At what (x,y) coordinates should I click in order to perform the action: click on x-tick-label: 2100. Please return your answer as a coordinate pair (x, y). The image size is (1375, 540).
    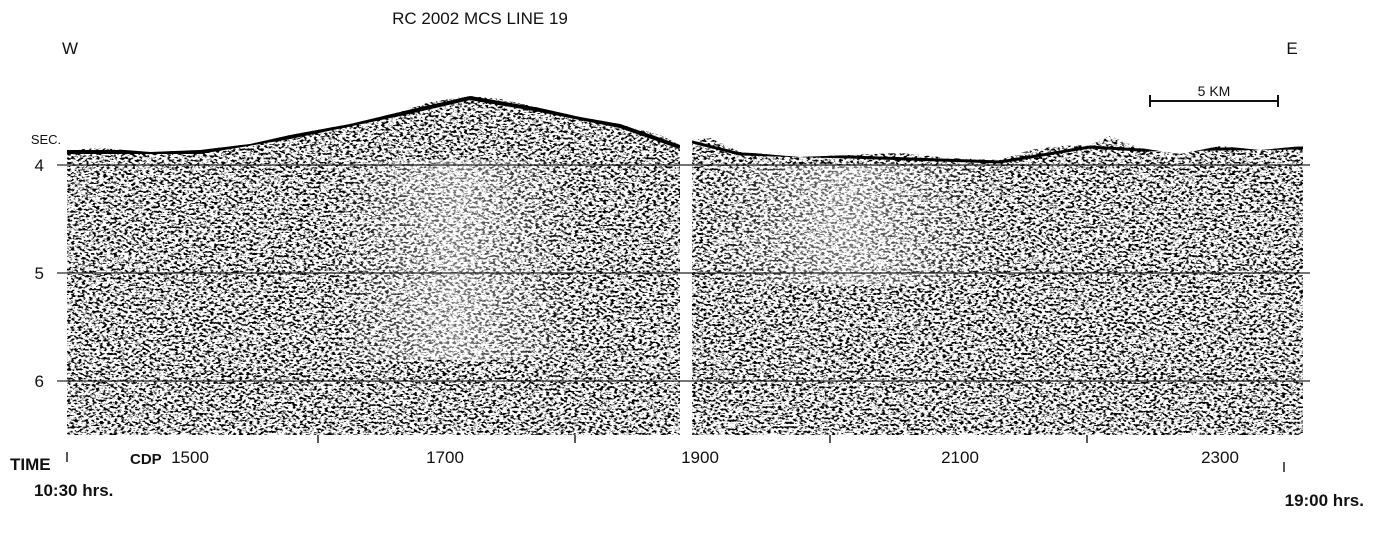
    Looking at the image, I should click on (960, 457).